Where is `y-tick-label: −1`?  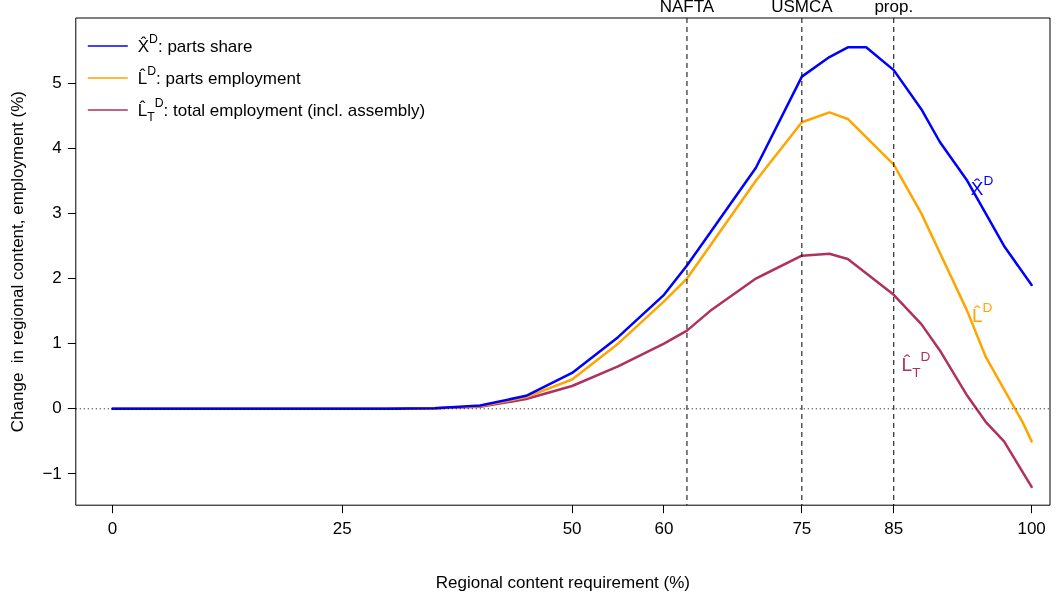 y-tick-label: −1 is located at coordinates (52, 473).